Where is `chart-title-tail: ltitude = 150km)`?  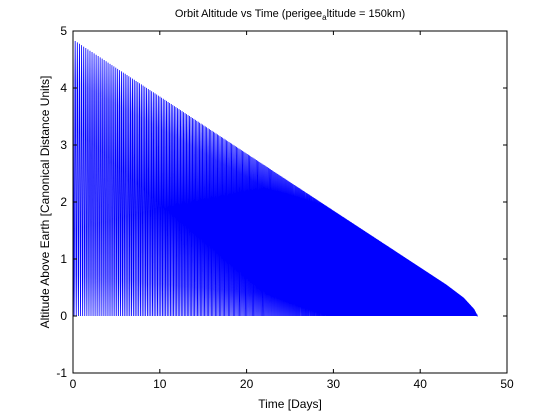 chart-title-tail: ltitude = 150km) is located at coordinates (366, 14).